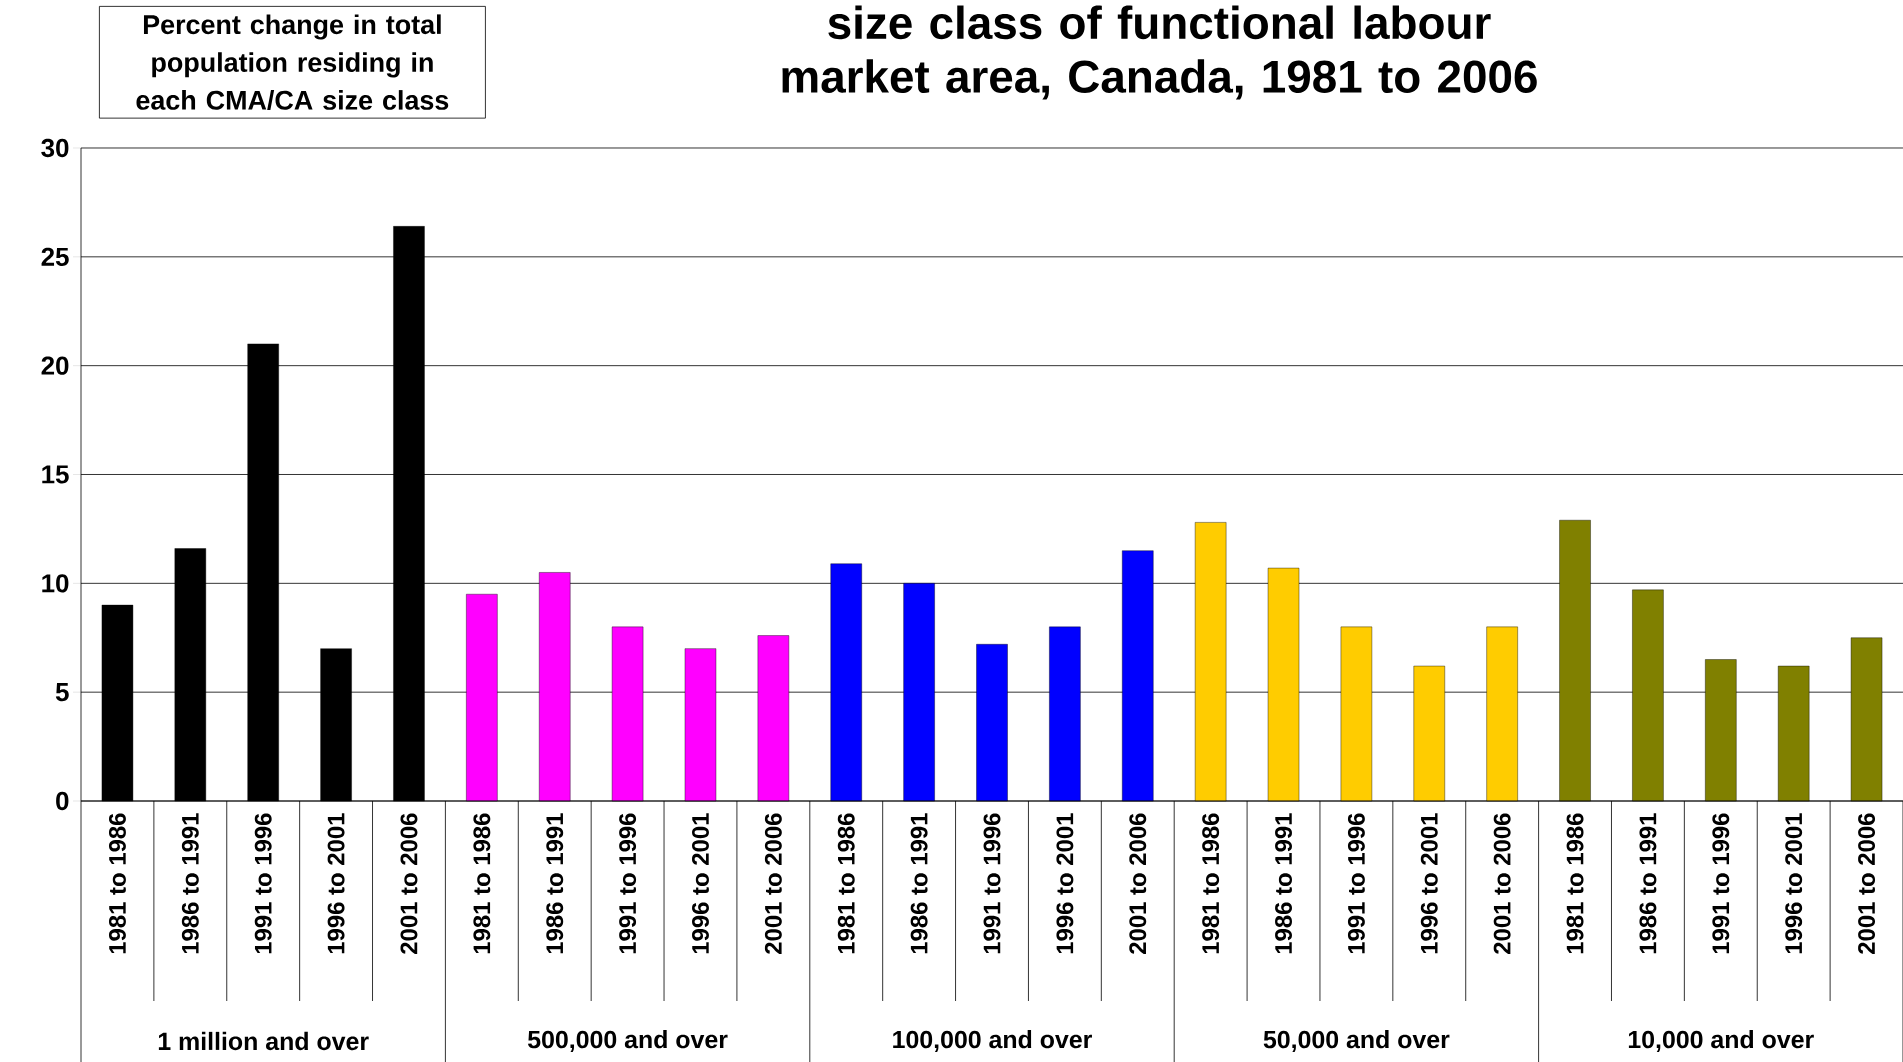 The image size is (1903, 1062). Describe the element at coordinates (55, 256) in the screenshot. I see `y-tick-label: 25` at that location.